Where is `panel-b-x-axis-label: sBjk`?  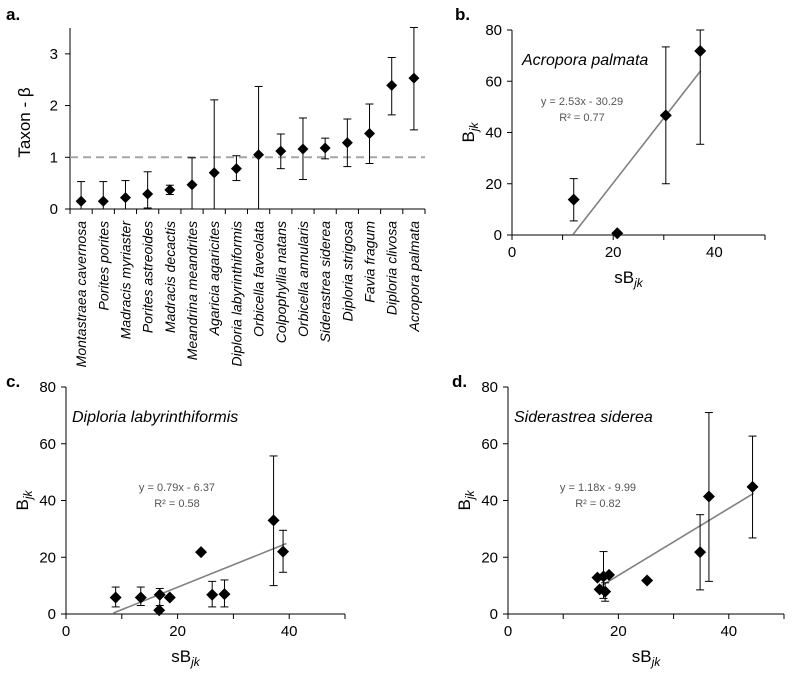
panel-b-x-axis-label: sBjk is located at coordinates (629, 279).